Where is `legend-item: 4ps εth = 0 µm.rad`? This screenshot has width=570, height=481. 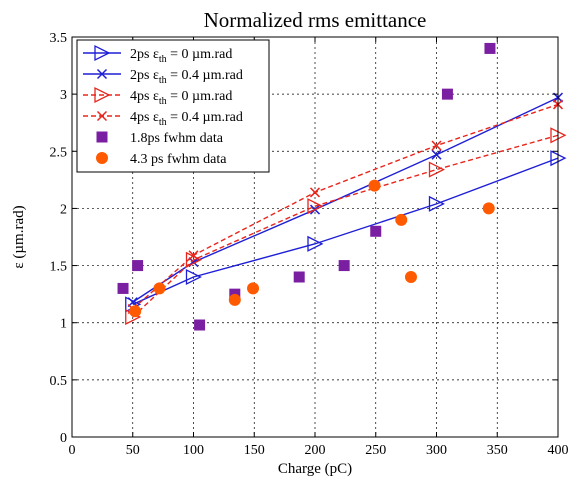 legend-item: 4ps εth = 0 µm.rad is located at coordinates (157, 96).